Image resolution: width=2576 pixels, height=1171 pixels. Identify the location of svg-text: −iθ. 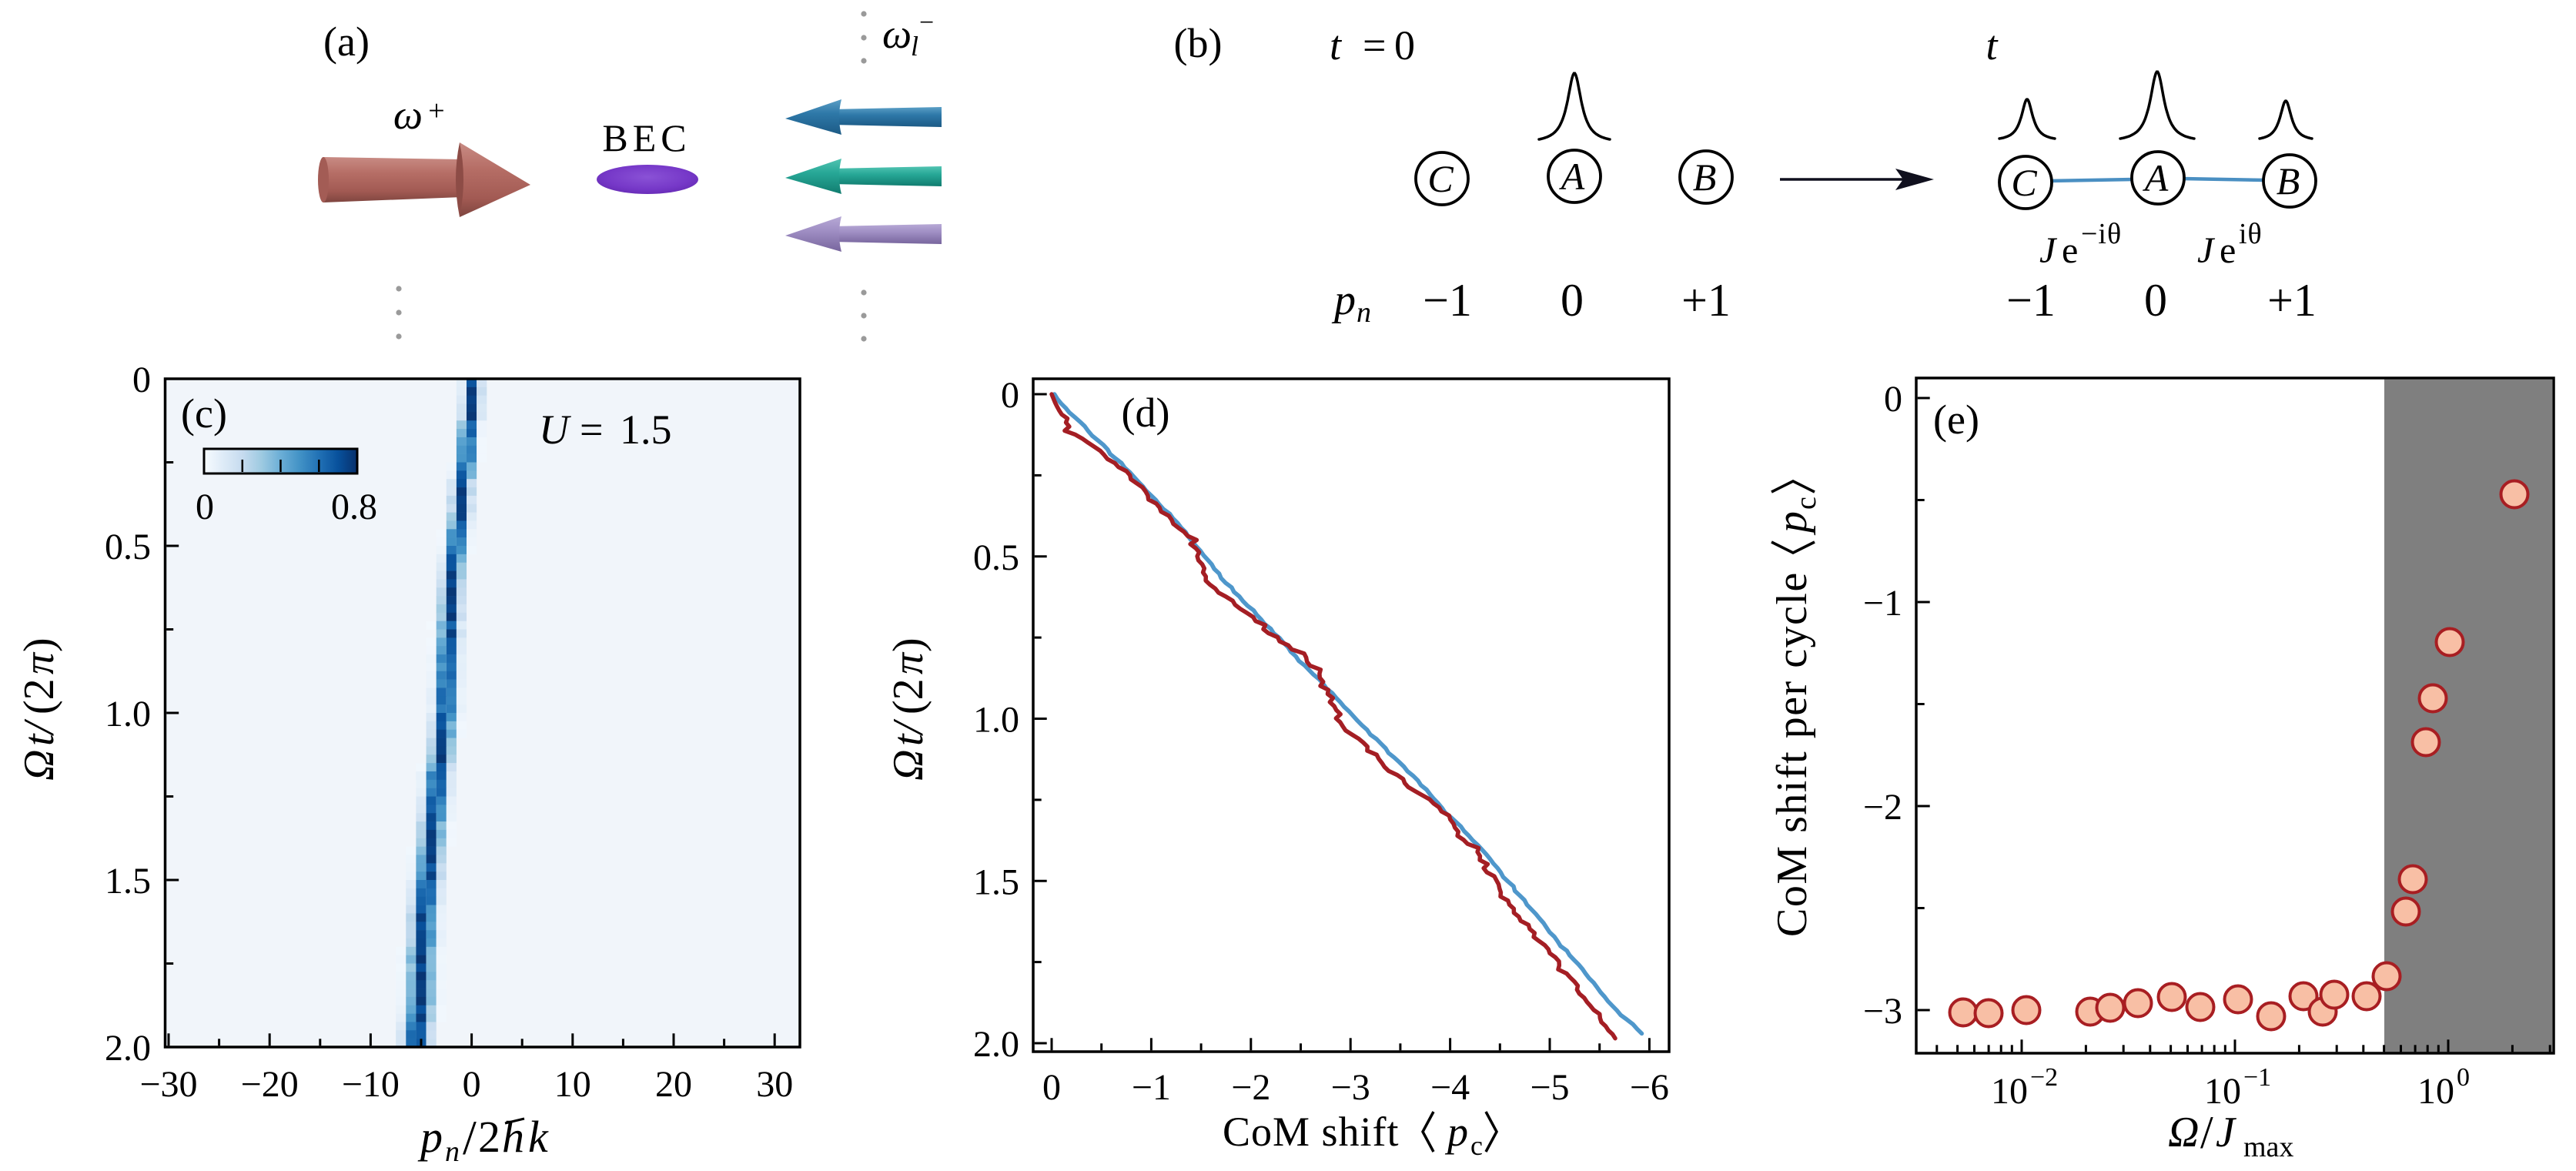
(2101, 234).